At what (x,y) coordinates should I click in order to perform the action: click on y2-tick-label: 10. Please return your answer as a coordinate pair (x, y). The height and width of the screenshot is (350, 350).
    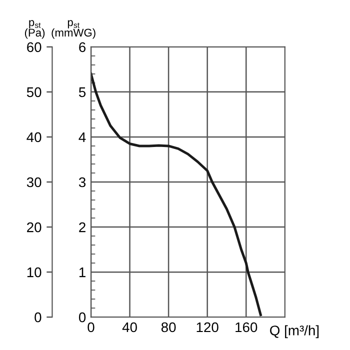
    Looking at the image, I should click on (34, 272).